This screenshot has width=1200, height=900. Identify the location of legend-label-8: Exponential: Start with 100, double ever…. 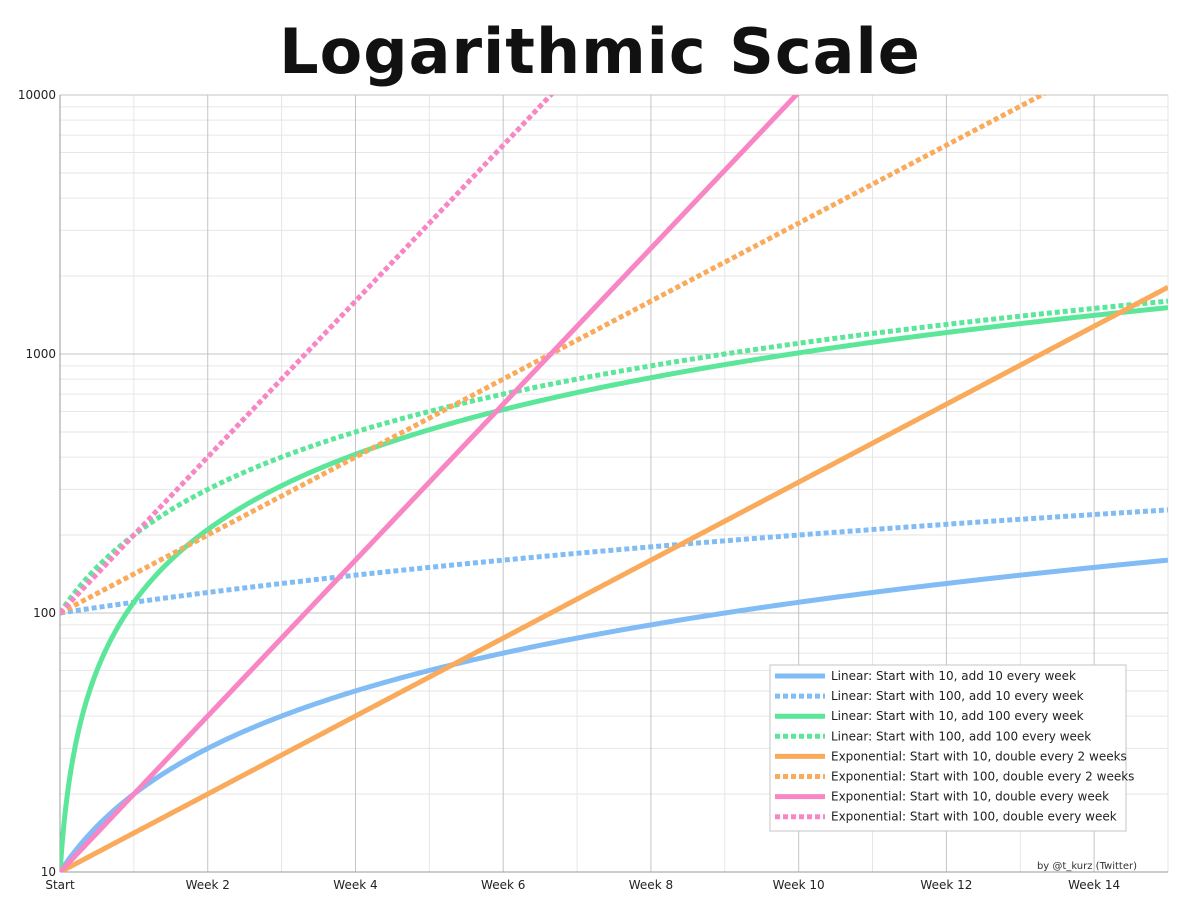
(974, 817).